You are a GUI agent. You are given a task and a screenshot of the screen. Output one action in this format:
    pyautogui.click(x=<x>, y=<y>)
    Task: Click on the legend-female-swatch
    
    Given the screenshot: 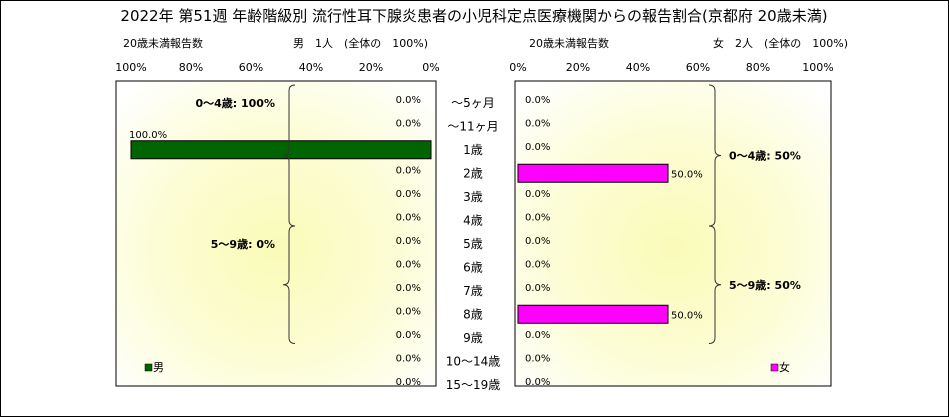 What is the action you would take?
    pyautogui.click(x=774, y=367)
    